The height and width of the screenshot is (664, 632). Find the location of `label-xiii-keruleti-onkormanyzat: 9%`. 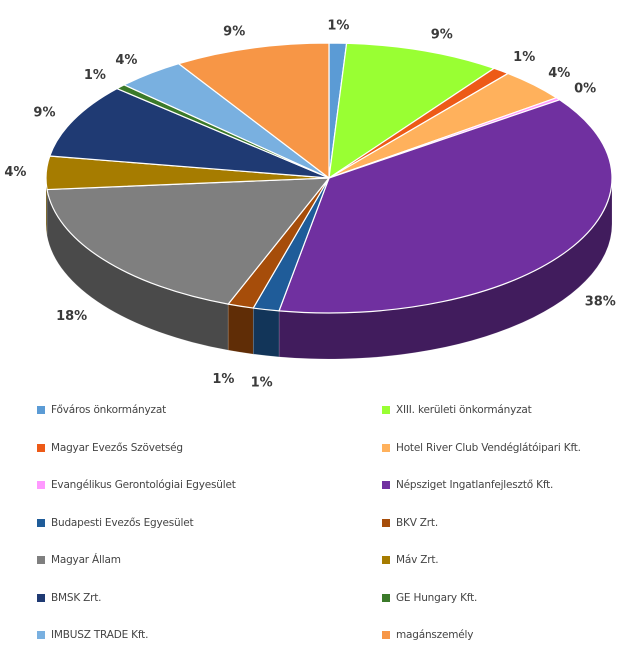

label-xiii-keruleti-onkormanyzat: 9% is located at coordinates (442, 34).